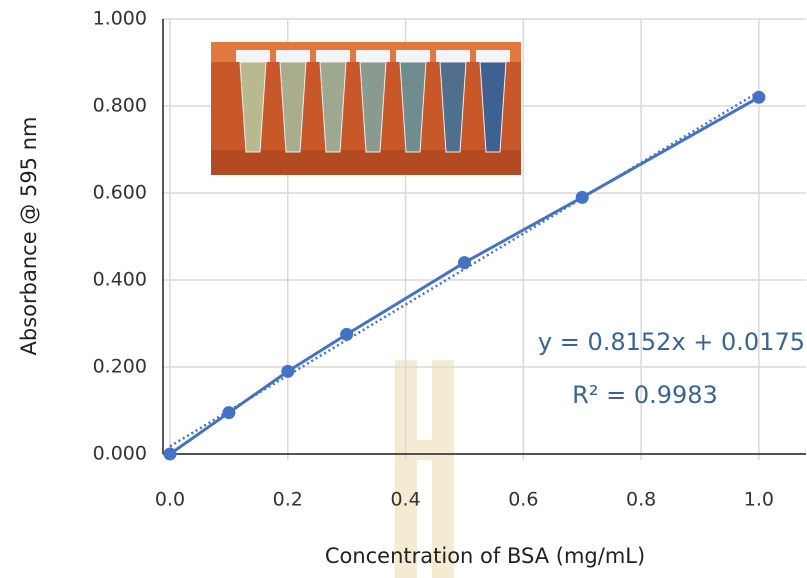  Describe the element at coordinates (120, 106) in the screenshot. I see `y-tick-label: 0.800` at that location.